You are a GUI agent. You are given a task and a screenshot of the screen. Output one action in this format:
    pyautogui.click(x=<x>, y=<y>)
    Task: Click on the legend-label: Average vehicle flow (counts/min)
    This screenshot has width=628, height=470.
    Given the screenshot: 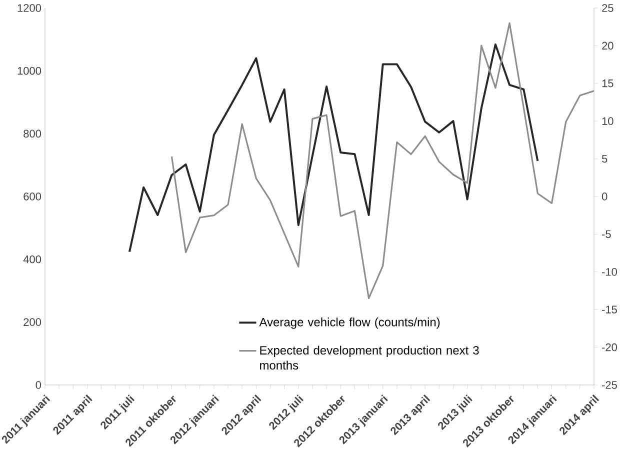 What is the action you would take?
    pyautogui.click(x=349, y=323)
    